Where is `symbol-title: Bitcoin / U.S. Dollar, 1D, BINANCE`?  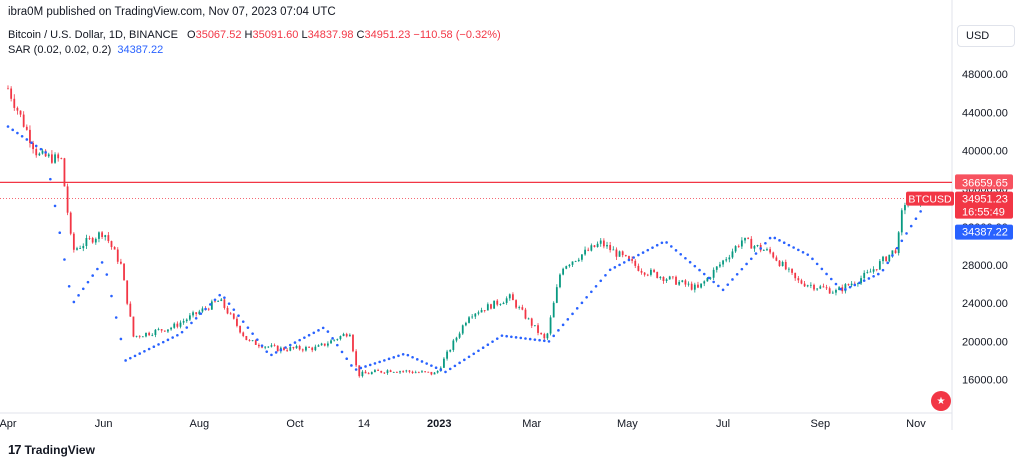 symbol-title: Bitcoin / U.S. Dollar, 1D, BINANCE is located at coordinates (93, 35).